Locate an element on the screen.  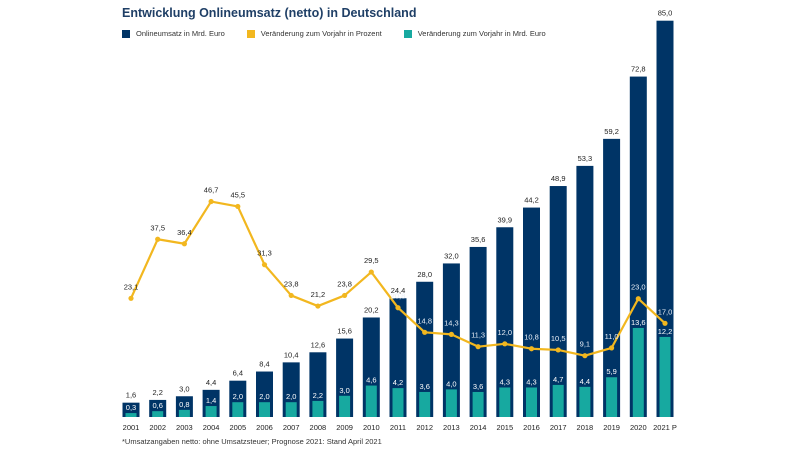
change-bar-label: 1,4 is located at coordinates (211, 400).